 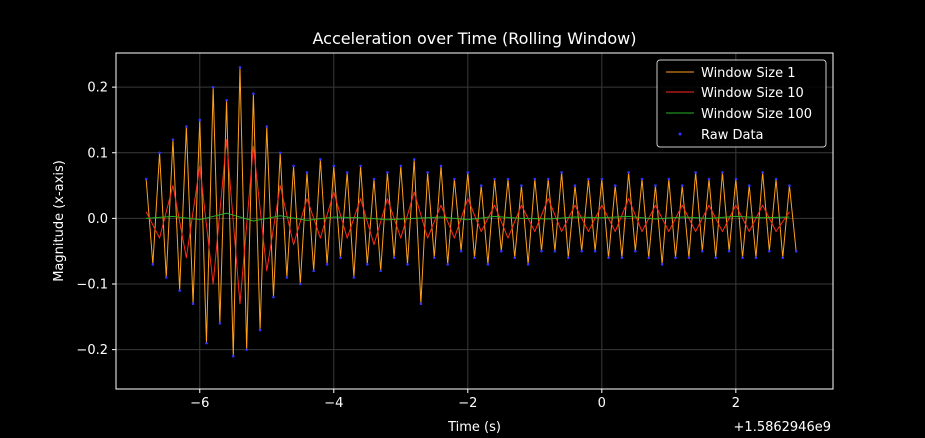 What do you see at coordinates (97, 88) in the screenshot?
I see `y-tick-label: 0.2` at bounding box center [97, 88].